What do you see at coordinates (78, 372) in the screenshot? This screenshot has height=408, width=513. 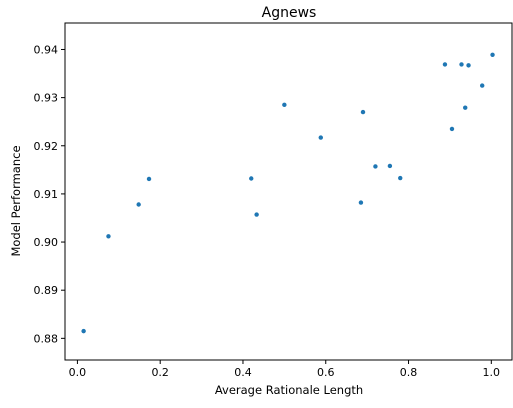 I see `x-tick-label: 0.0` at bounding box center [78, 372].